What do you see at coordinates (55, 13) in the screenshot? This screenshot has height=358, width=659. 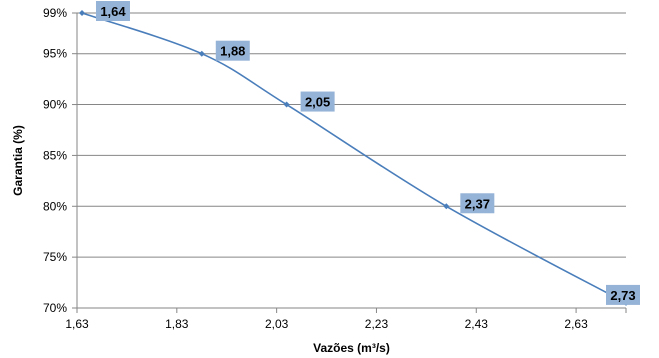 I see `y-tick-label: 99%` at bounding box center [55, 13].